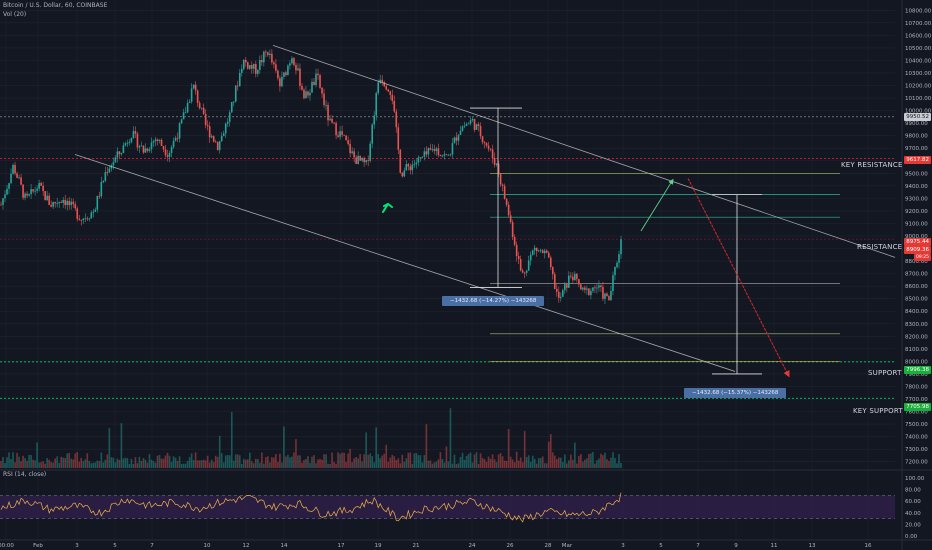 Image resolution: width=932 pixels, height=550 pixels. I want to click on price-tick-label: 10200.00, so click(918, 87).